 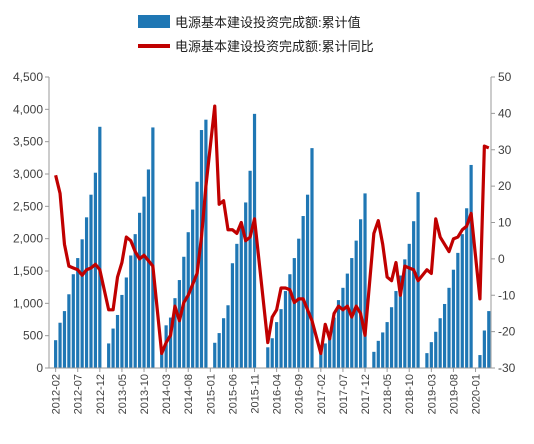 What do you see at coordinates (28, 271) in the screenshot?
I see `left-tick-label: 1,500` at bounding box center [28, 271].